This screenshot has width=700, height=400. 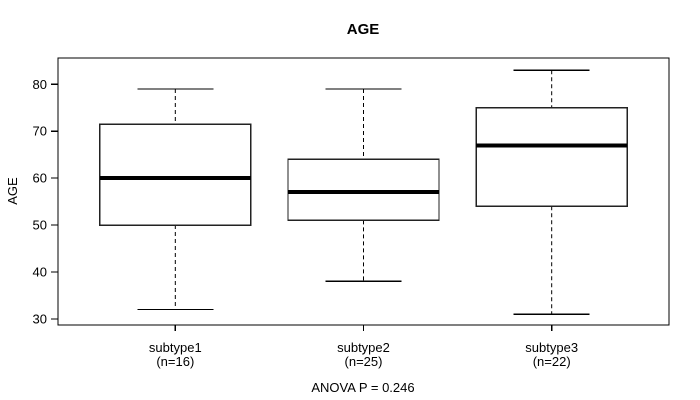 I want to click on y-tick-label: 60, so click(x=40, y=178).